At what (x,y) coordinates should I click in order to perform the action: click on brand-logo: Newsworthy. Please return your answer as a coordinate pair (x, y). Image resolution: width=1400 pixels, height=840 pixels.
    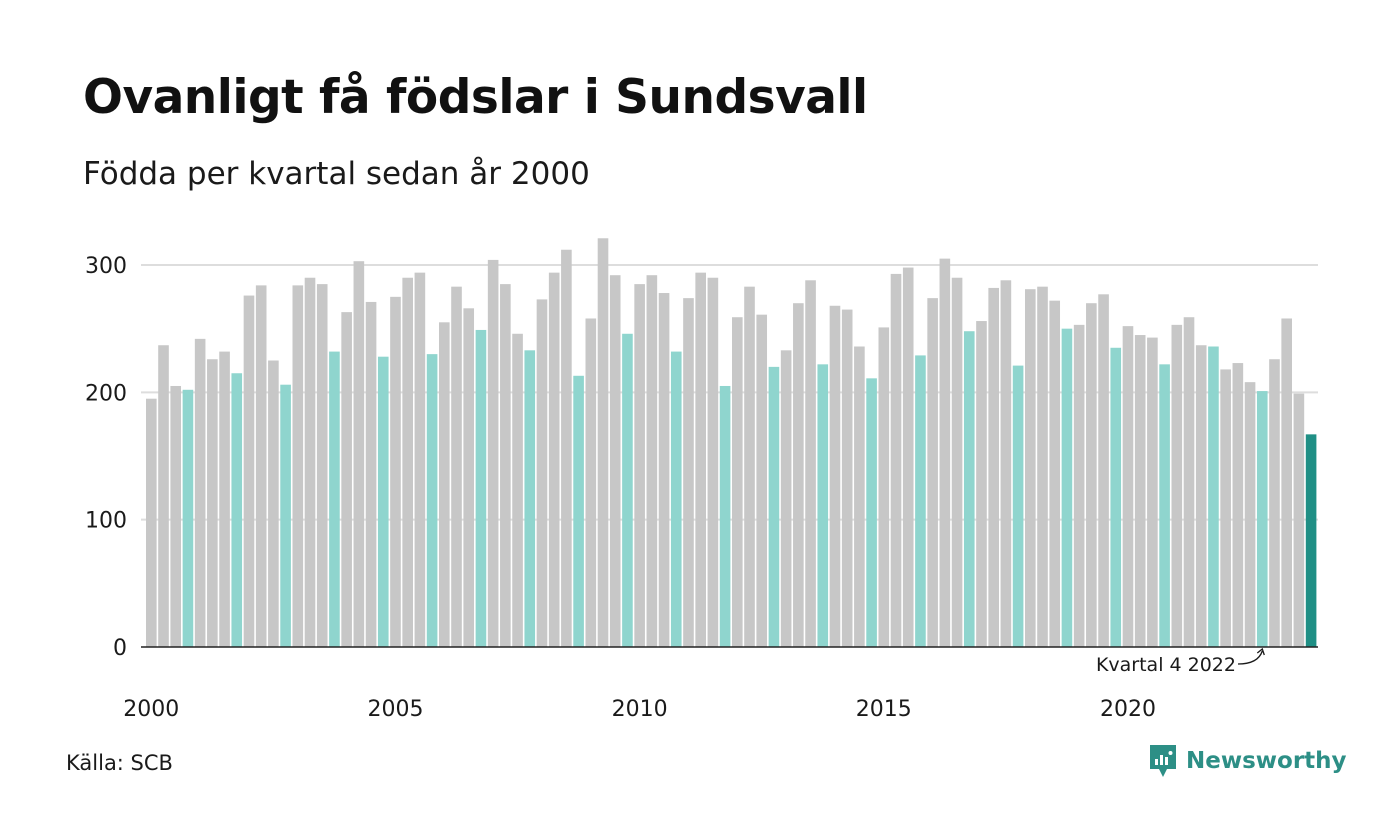
    Looking at the image, I should click on (1247, 761).